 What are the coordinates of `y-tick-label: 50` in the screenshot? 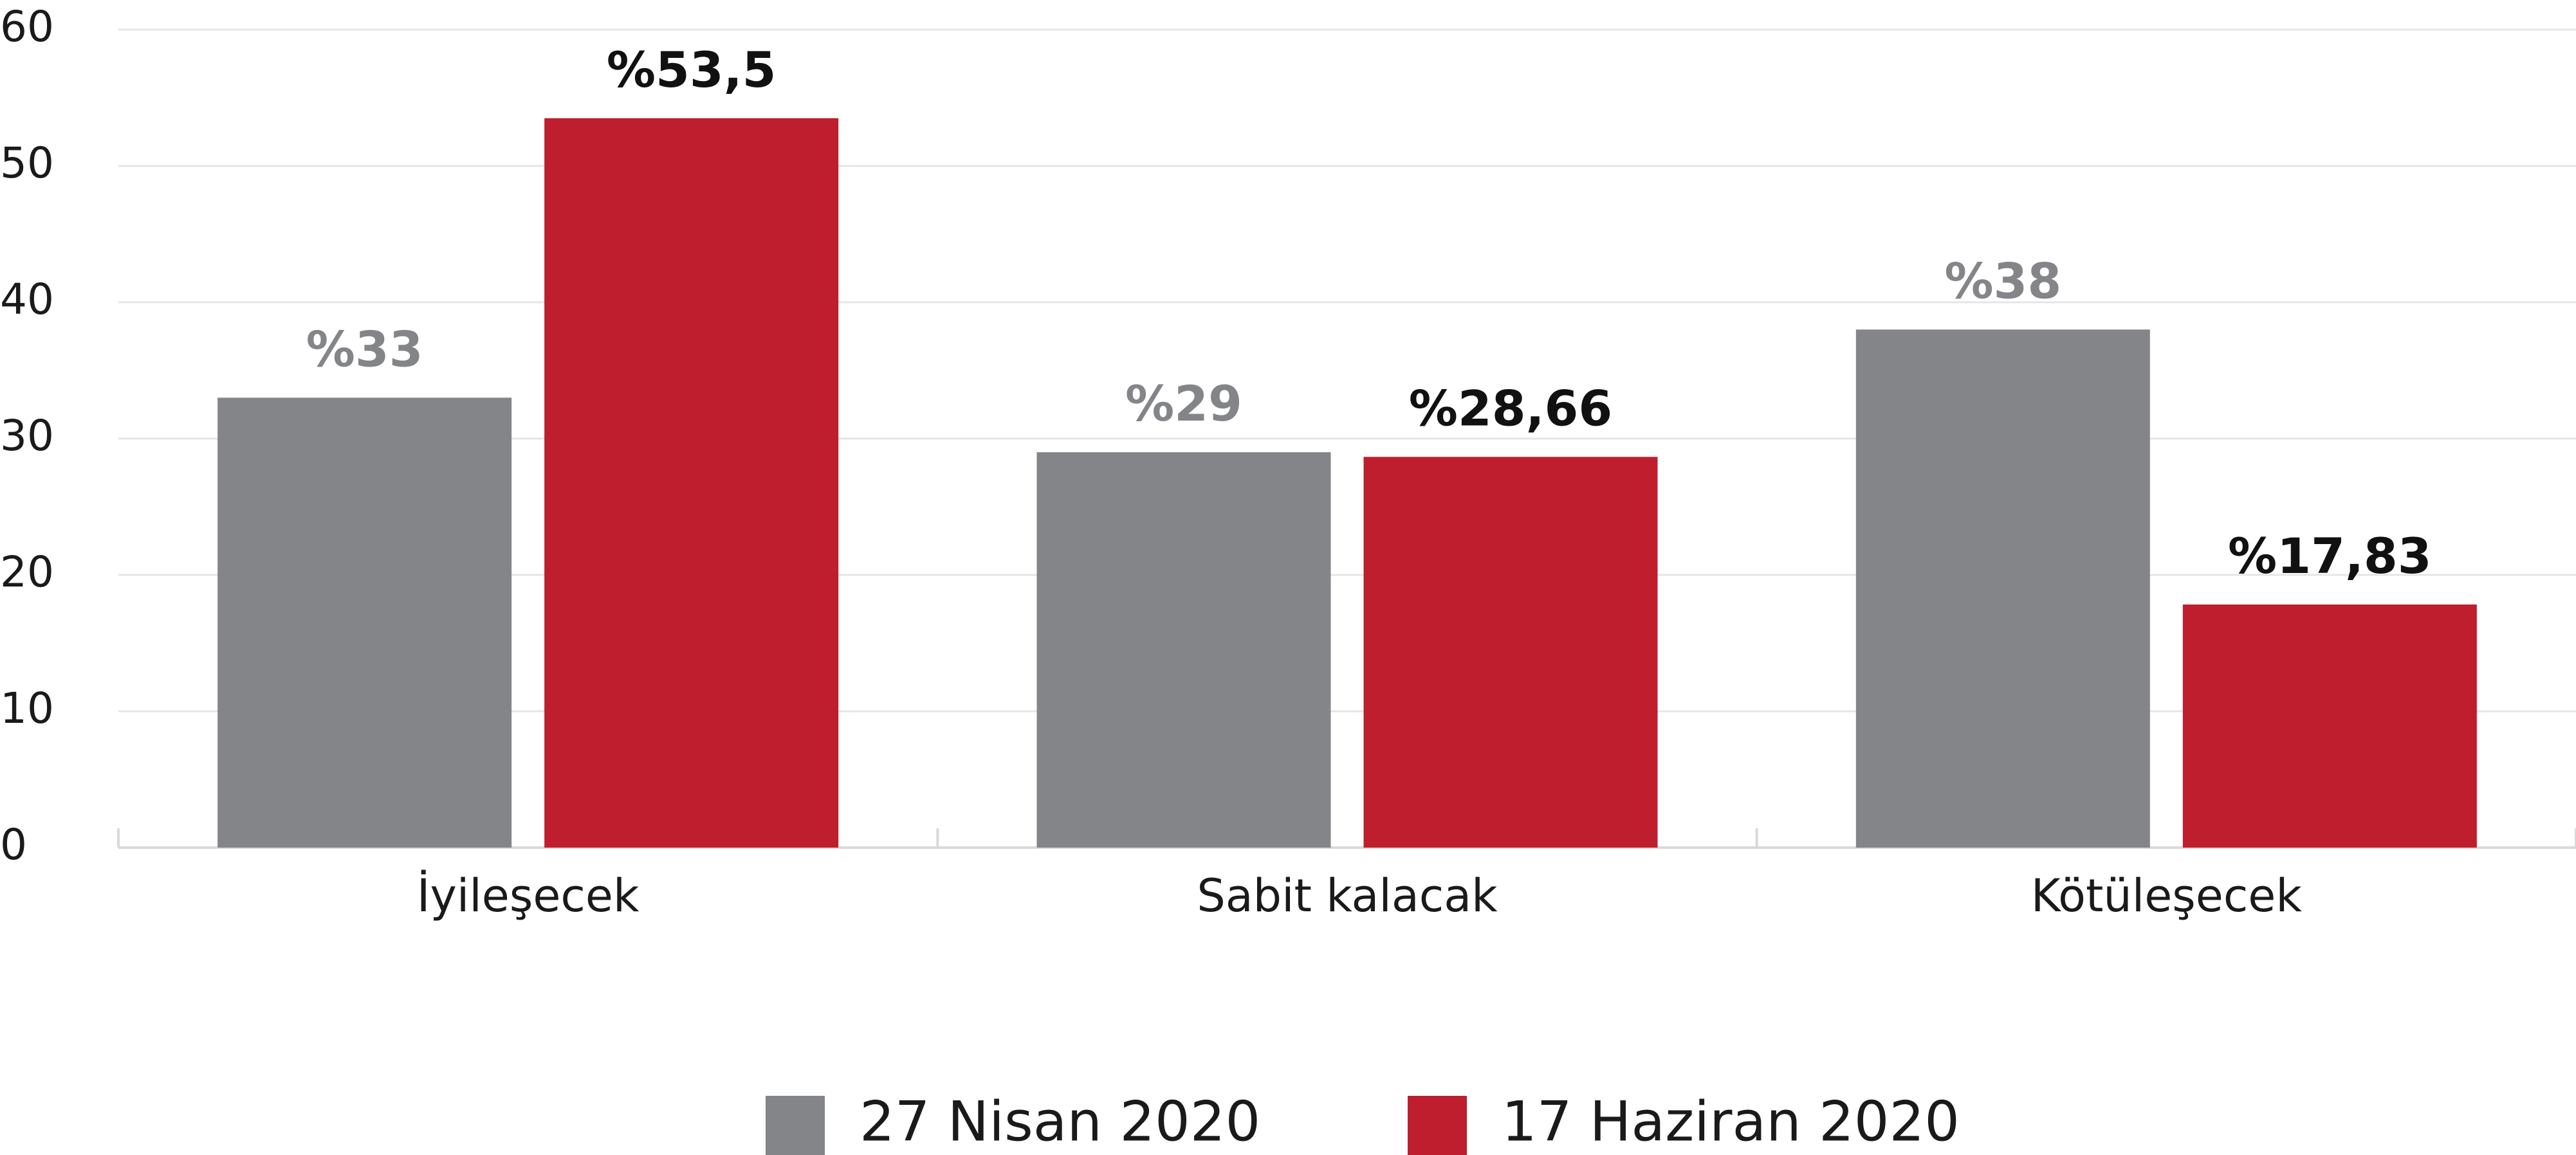 It's located at (27, 163).